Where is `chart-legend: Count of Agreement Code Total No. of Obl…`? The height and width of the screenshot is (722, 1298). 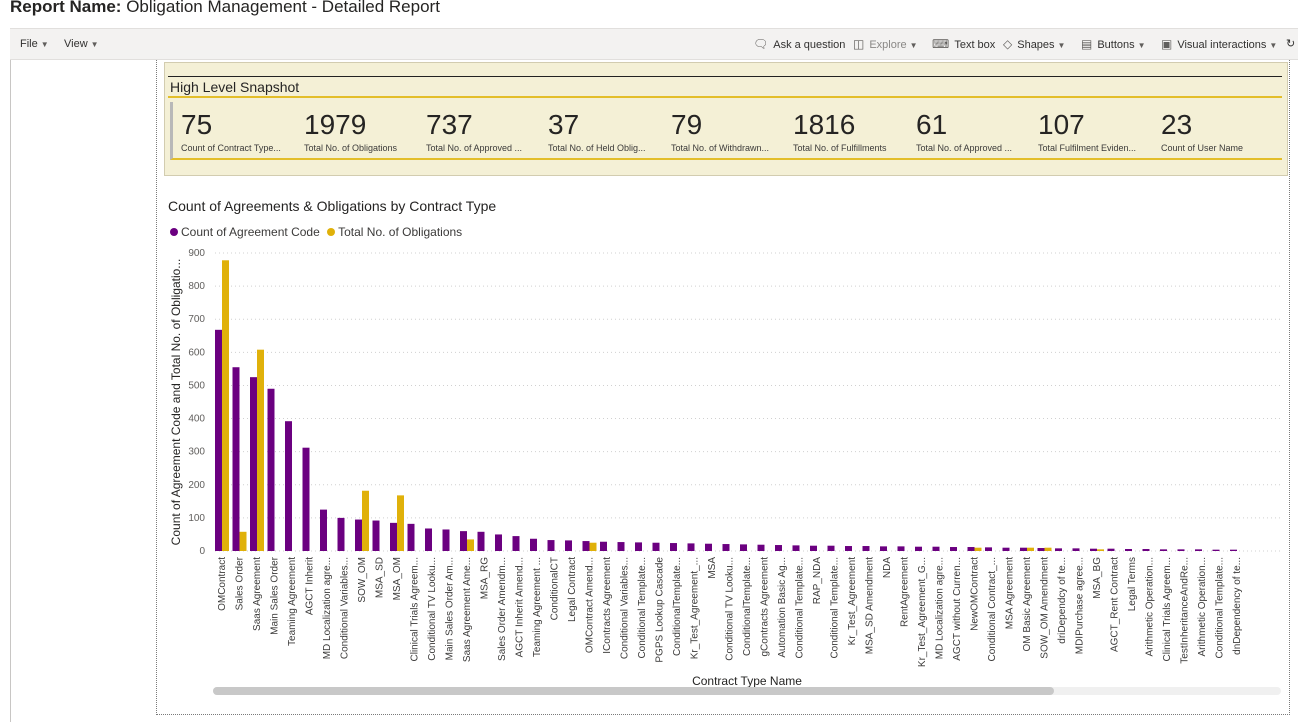
chart-legend: Count of Agreement Code Total No. of Obl… is located at coordinates (318, 232).